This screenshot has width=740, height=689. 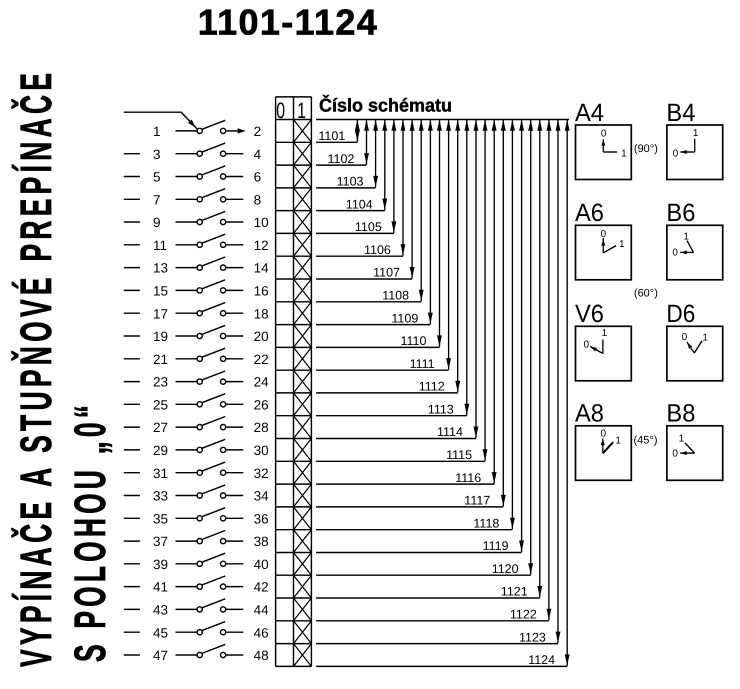 I want to click on svg-text: 1120, so click(x=505, y=569).